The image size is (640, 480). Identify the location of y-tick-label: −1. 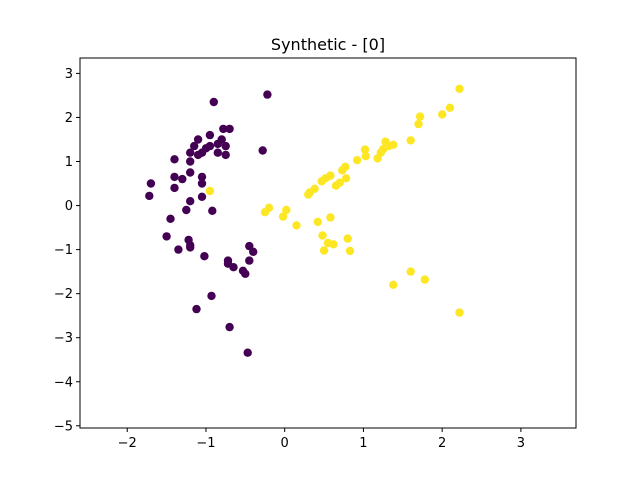
(63, 250).